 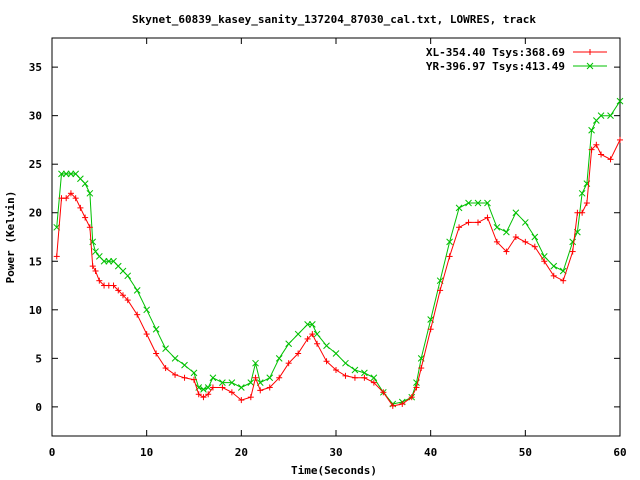 I want to click on y-axis-label: Power (Kelvin), so click(x=10, y=237).